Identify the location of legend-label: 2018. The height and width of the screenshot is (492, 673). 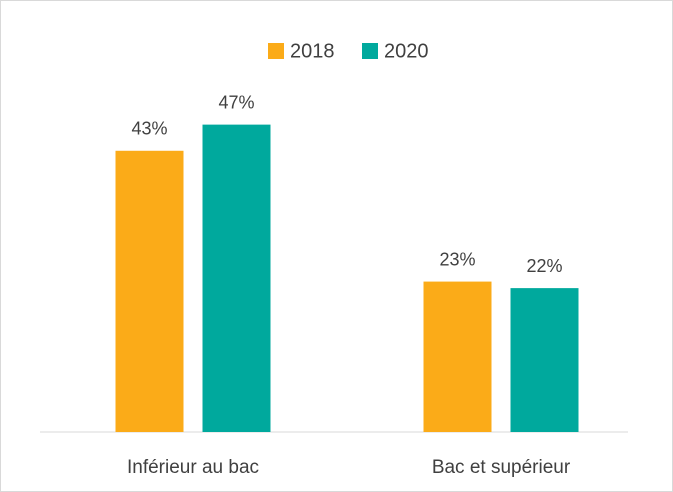
(312, 51).